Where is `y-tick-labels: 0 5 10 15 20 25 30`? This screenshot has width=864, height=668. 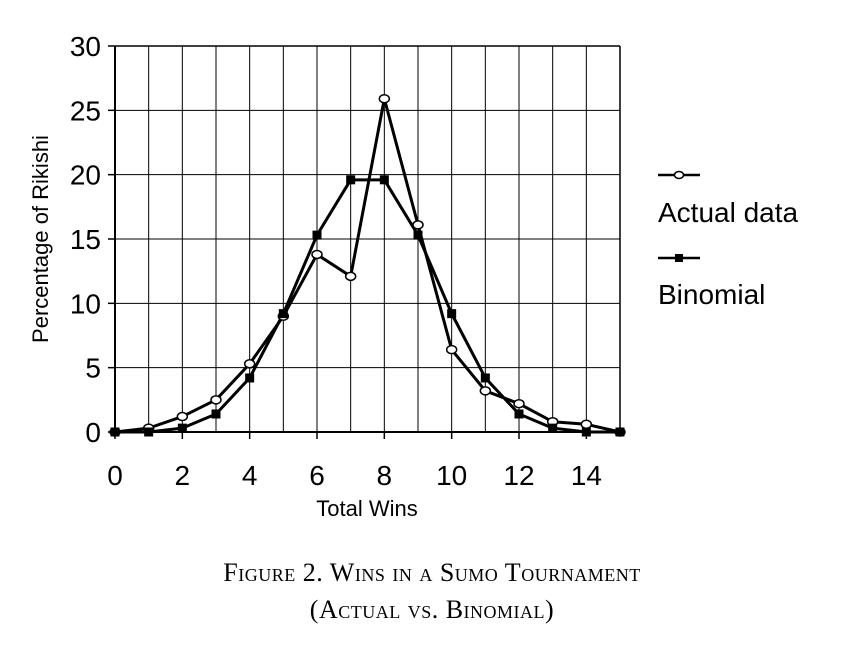
y-tick-labels: 0 5 10 15 20 25 30 is located at coordinates (85, 239).